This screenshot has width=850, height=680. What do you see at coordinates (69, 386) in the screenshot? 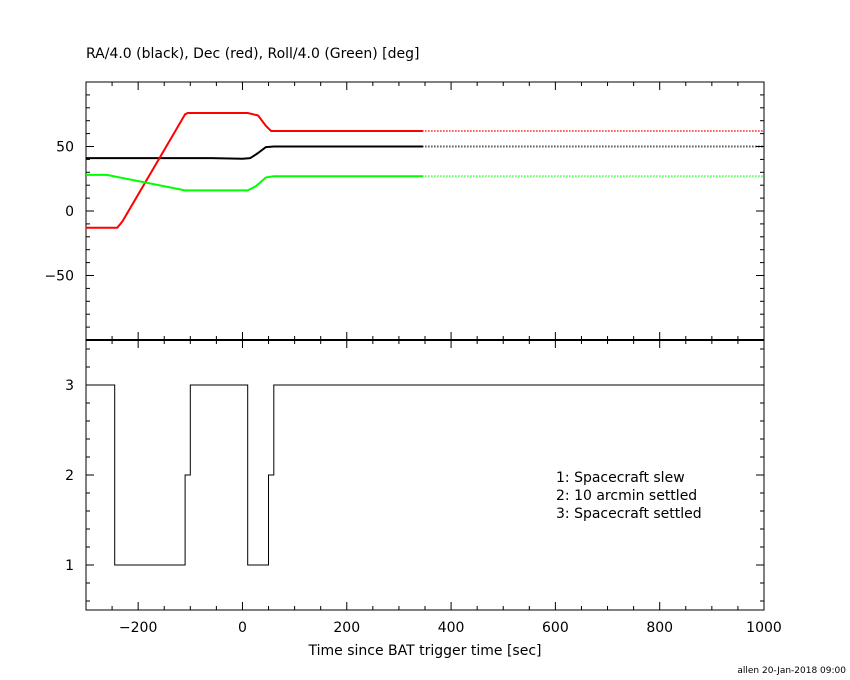
I see `y-tick-label: 3` at bounding box center [69, 386].